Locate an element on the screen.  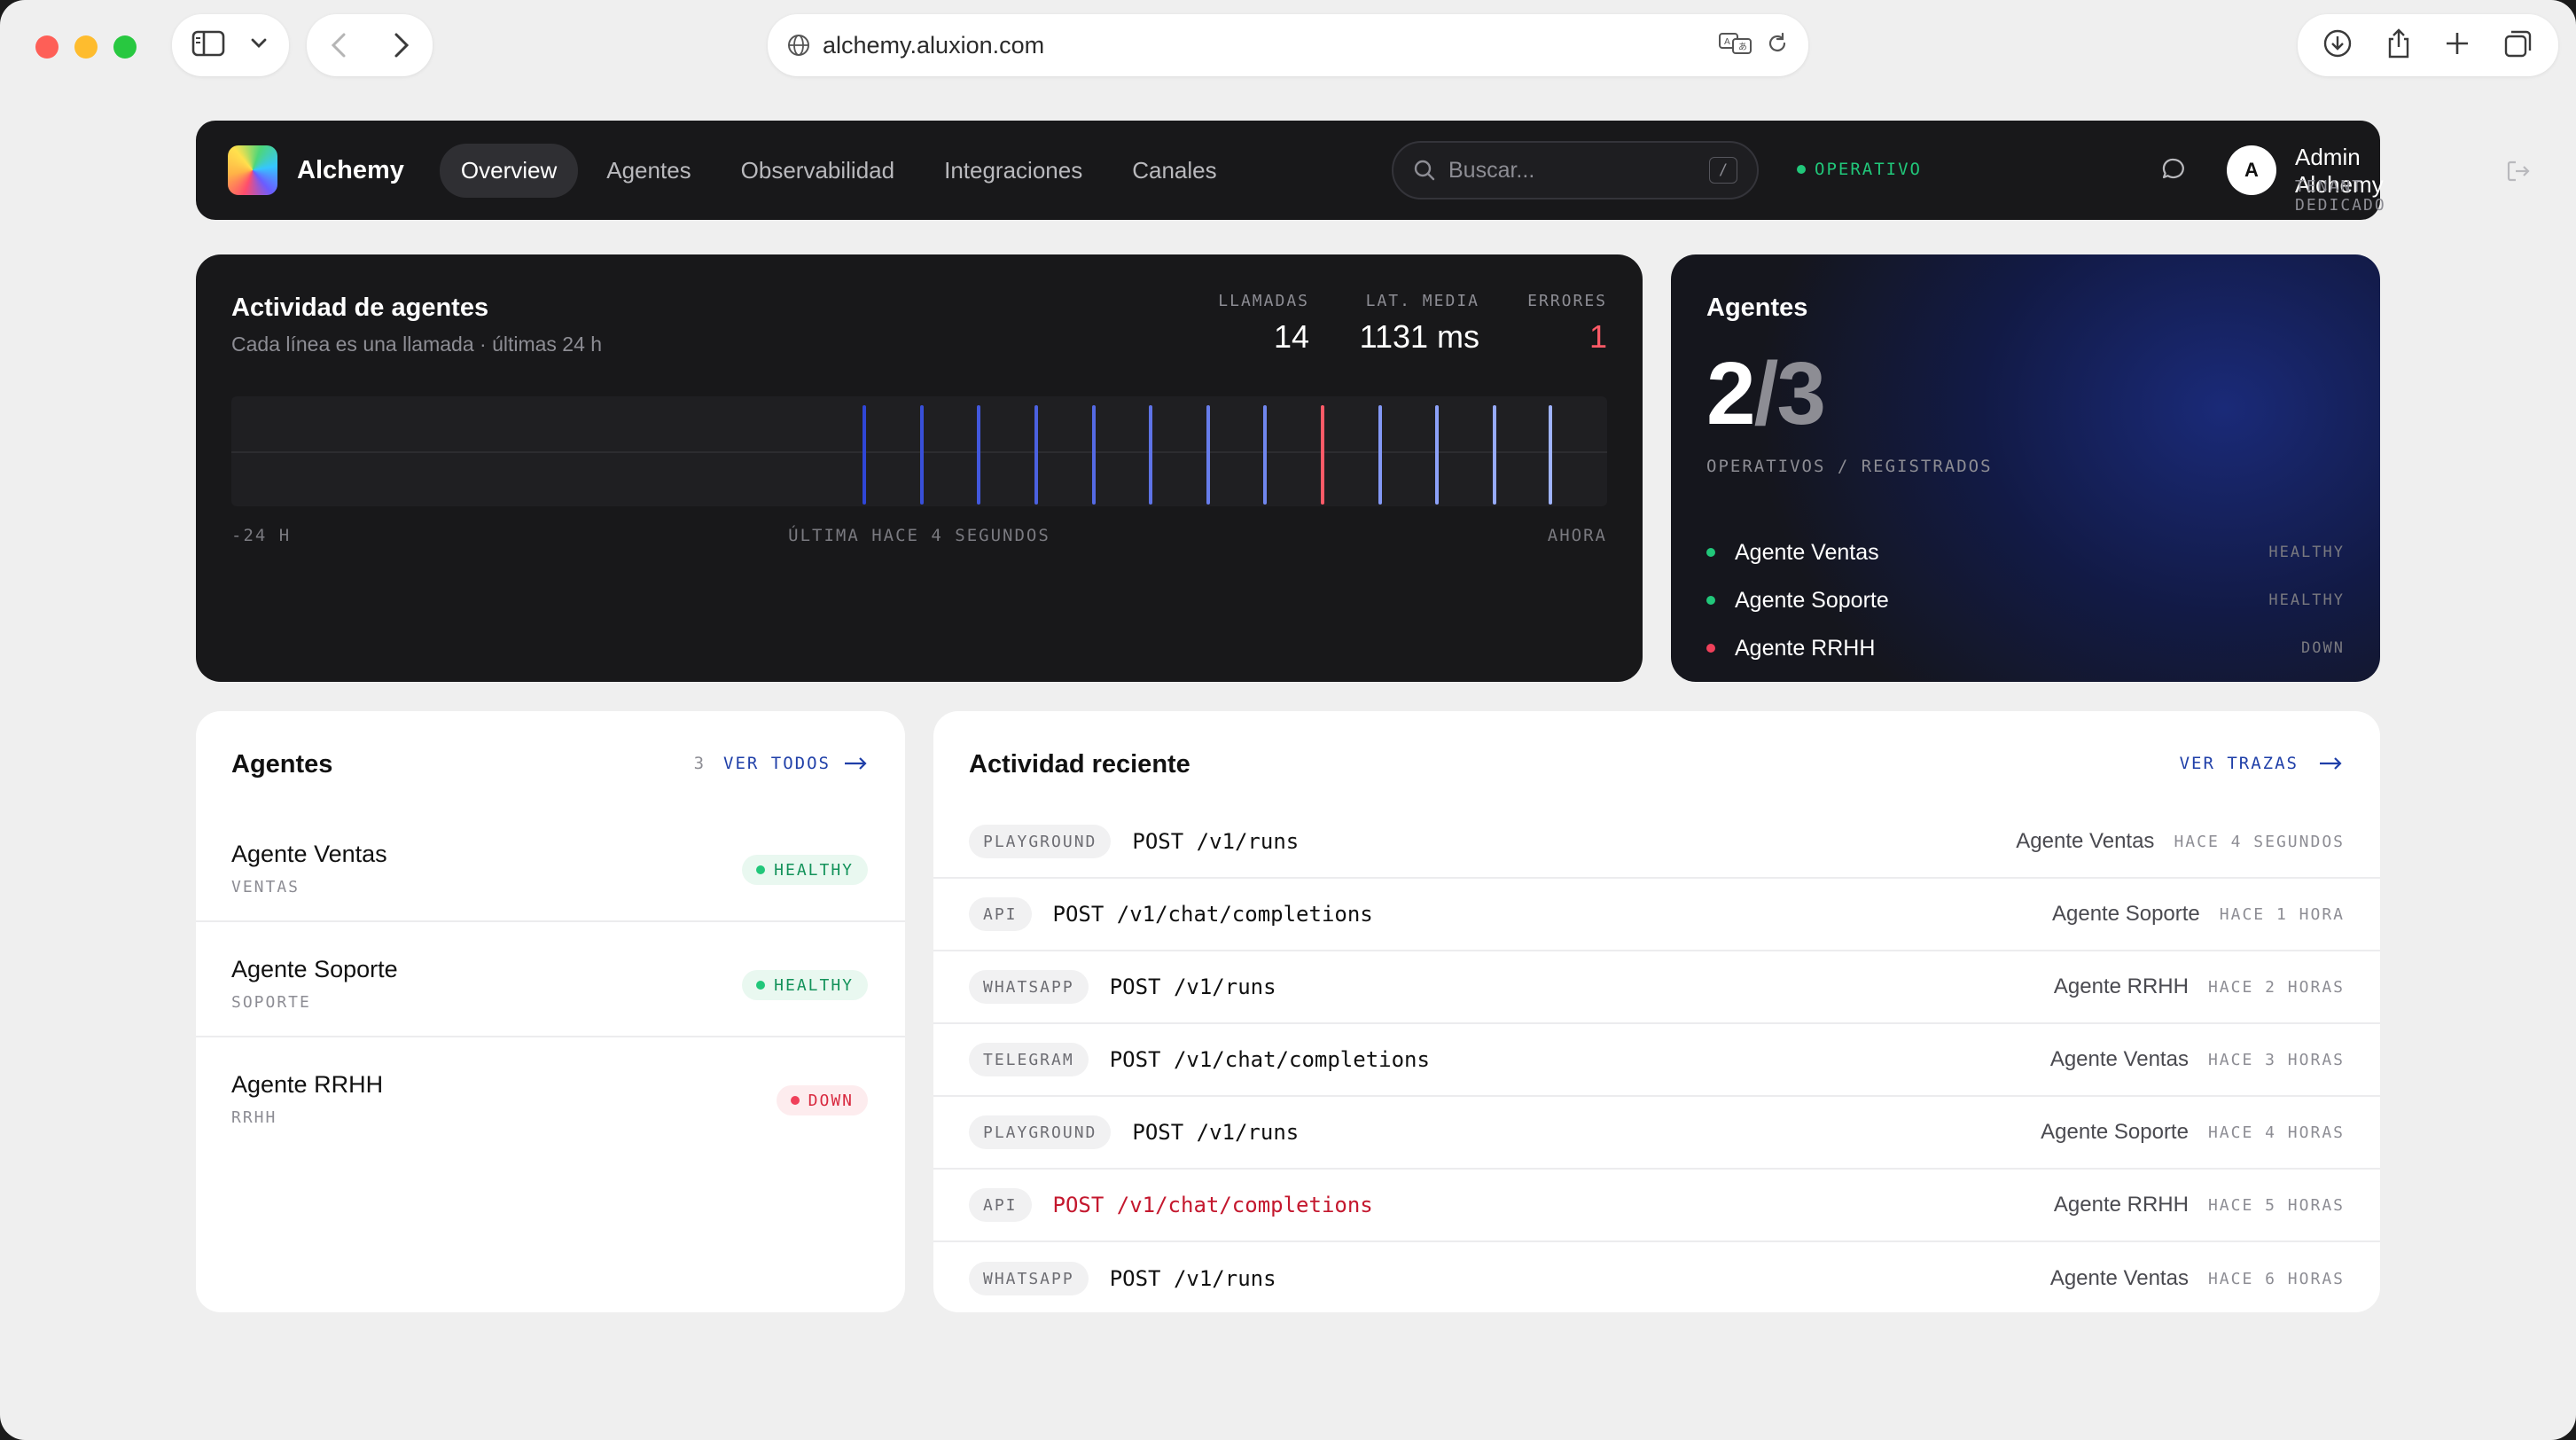
channel-badge: TELEGRAM is located at coordinates (1029, 1059).